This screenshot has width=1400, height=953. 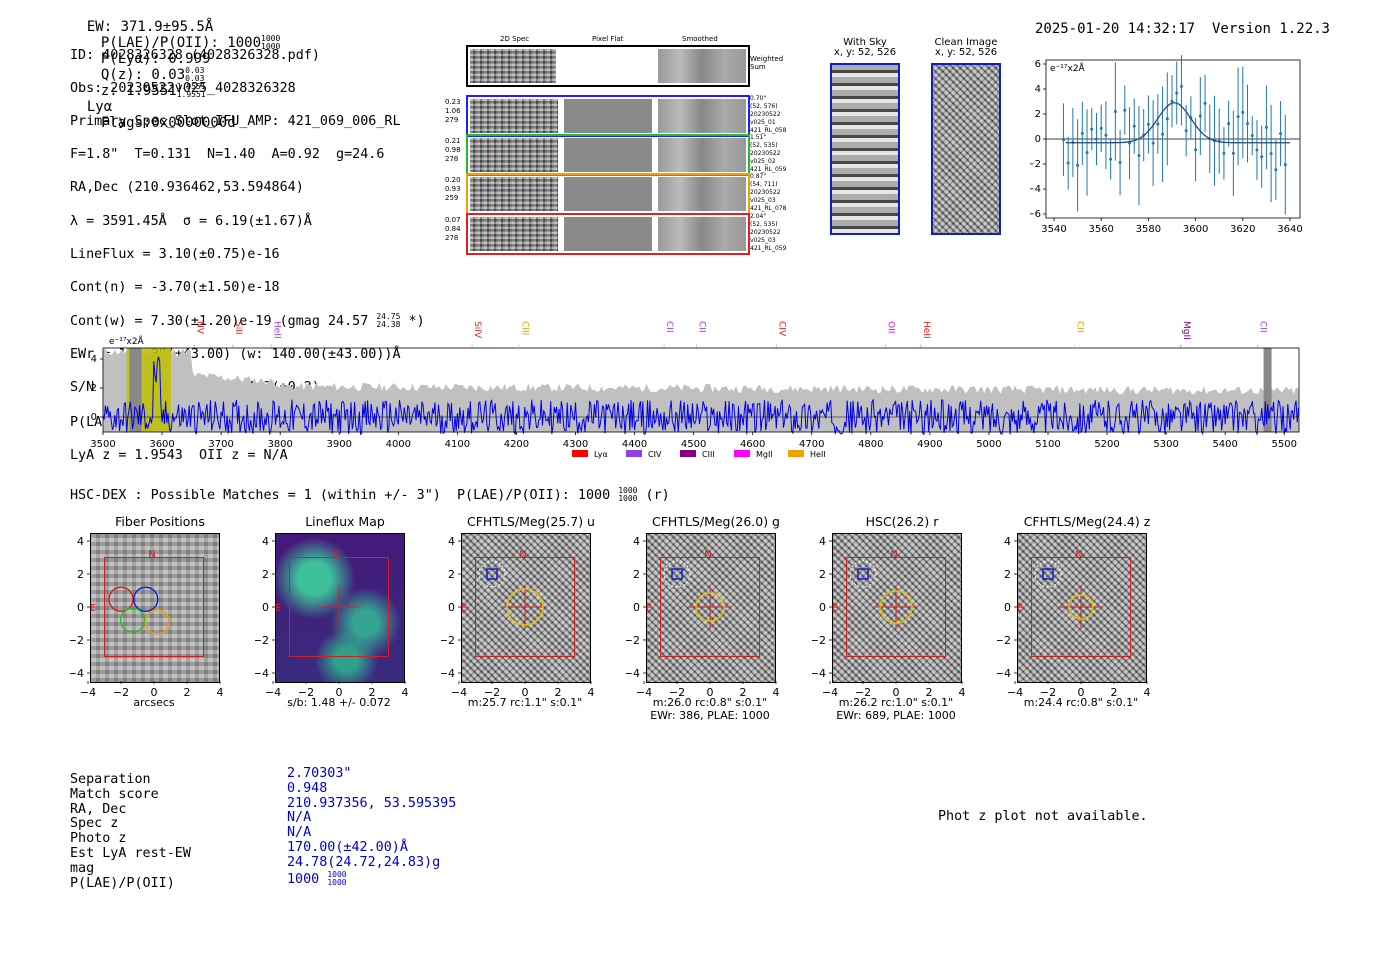 I want to click on cutout-caption: arcsecs, so click(x=154, y=702).